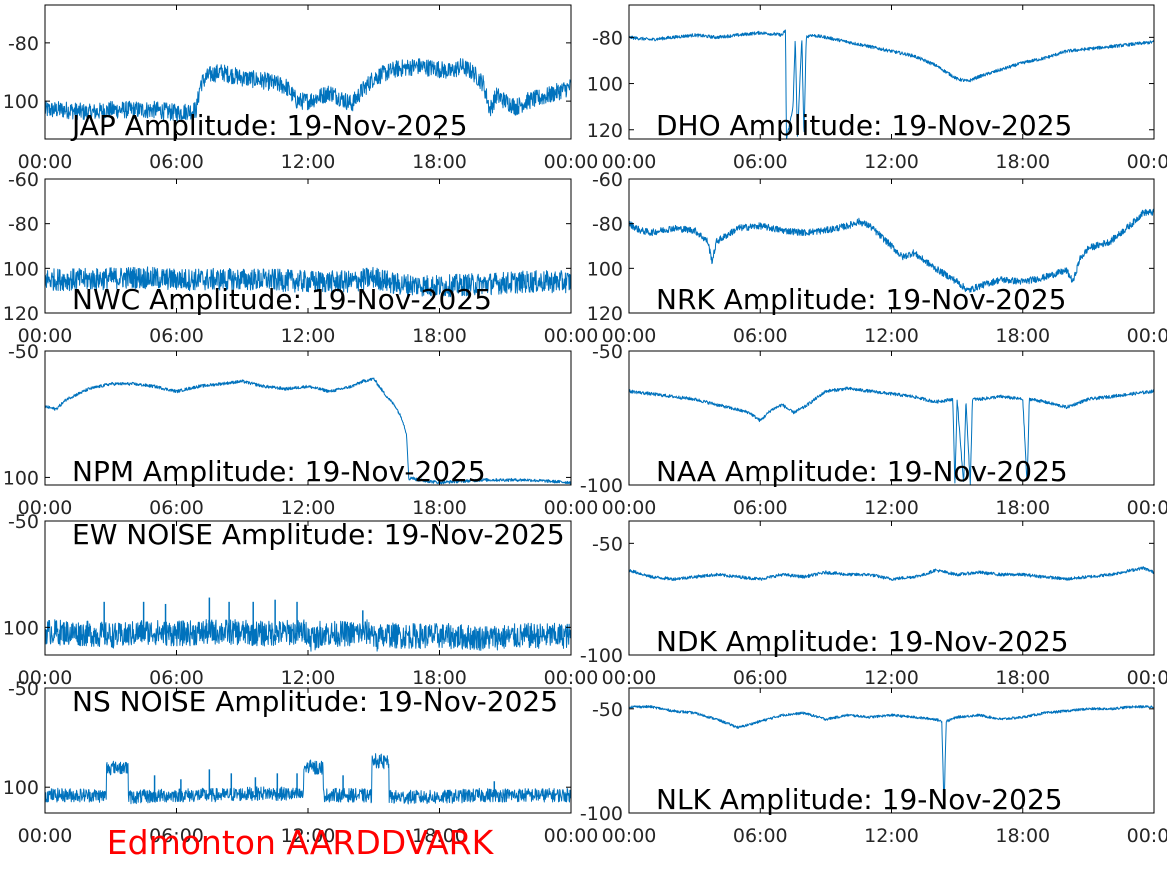  What do you see at coordinates (269, 125) in the screenshot?
I see `chart-title: JAP Amplitude: 19-Nov-2025` at bounding box center [269, 125].